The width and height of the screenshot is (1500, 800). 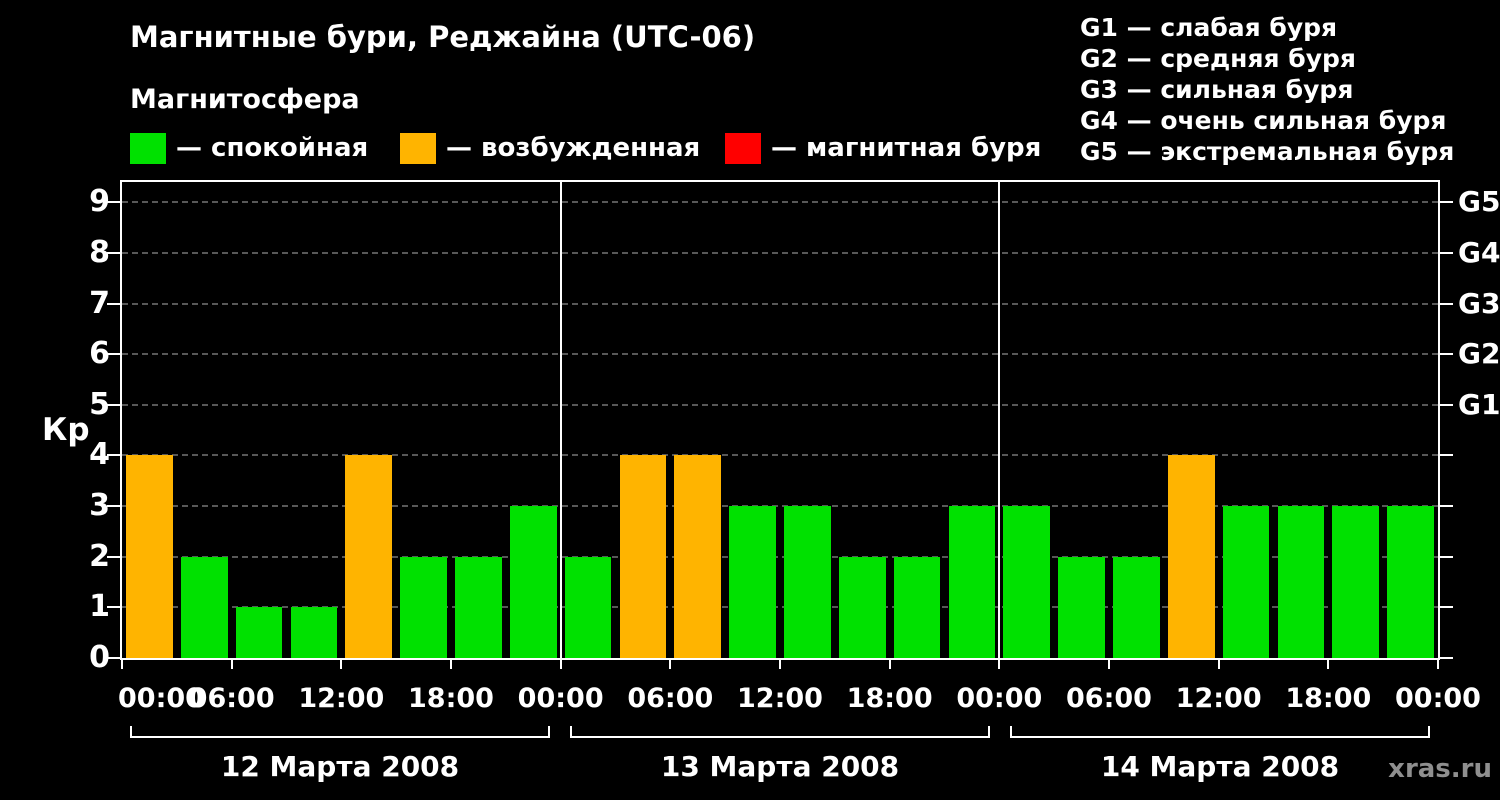 I want to click on y-tick-label: 2, so click(x=99, y=556).